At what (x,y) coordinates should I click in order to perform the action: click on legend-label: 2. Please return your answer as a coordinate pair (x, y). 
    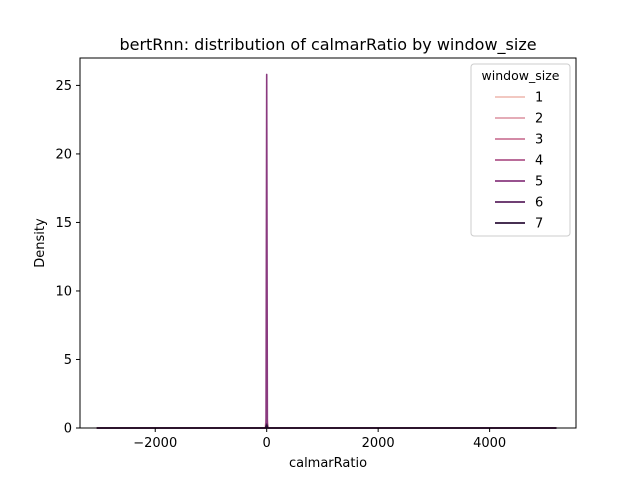
    Looking at the image, I should click on (539, 119).